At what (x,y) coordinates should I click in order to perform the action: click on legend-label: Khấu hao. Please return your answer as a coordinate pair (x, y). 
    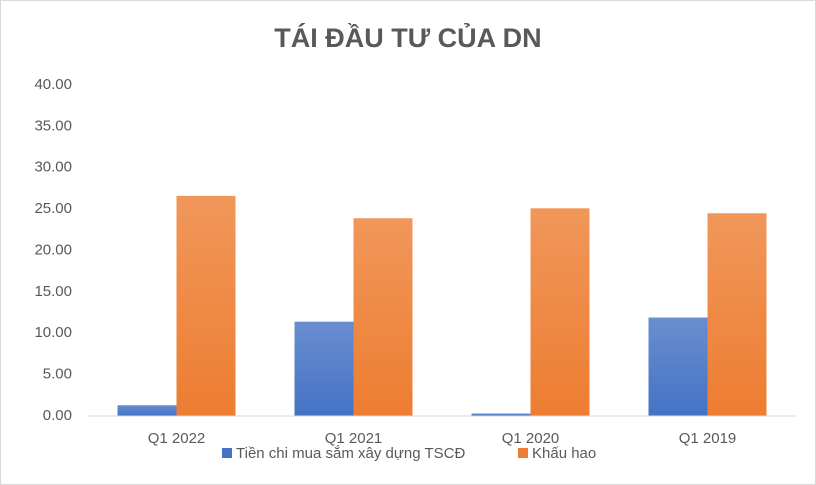
    Looking at the image, I should click on (564, 453).